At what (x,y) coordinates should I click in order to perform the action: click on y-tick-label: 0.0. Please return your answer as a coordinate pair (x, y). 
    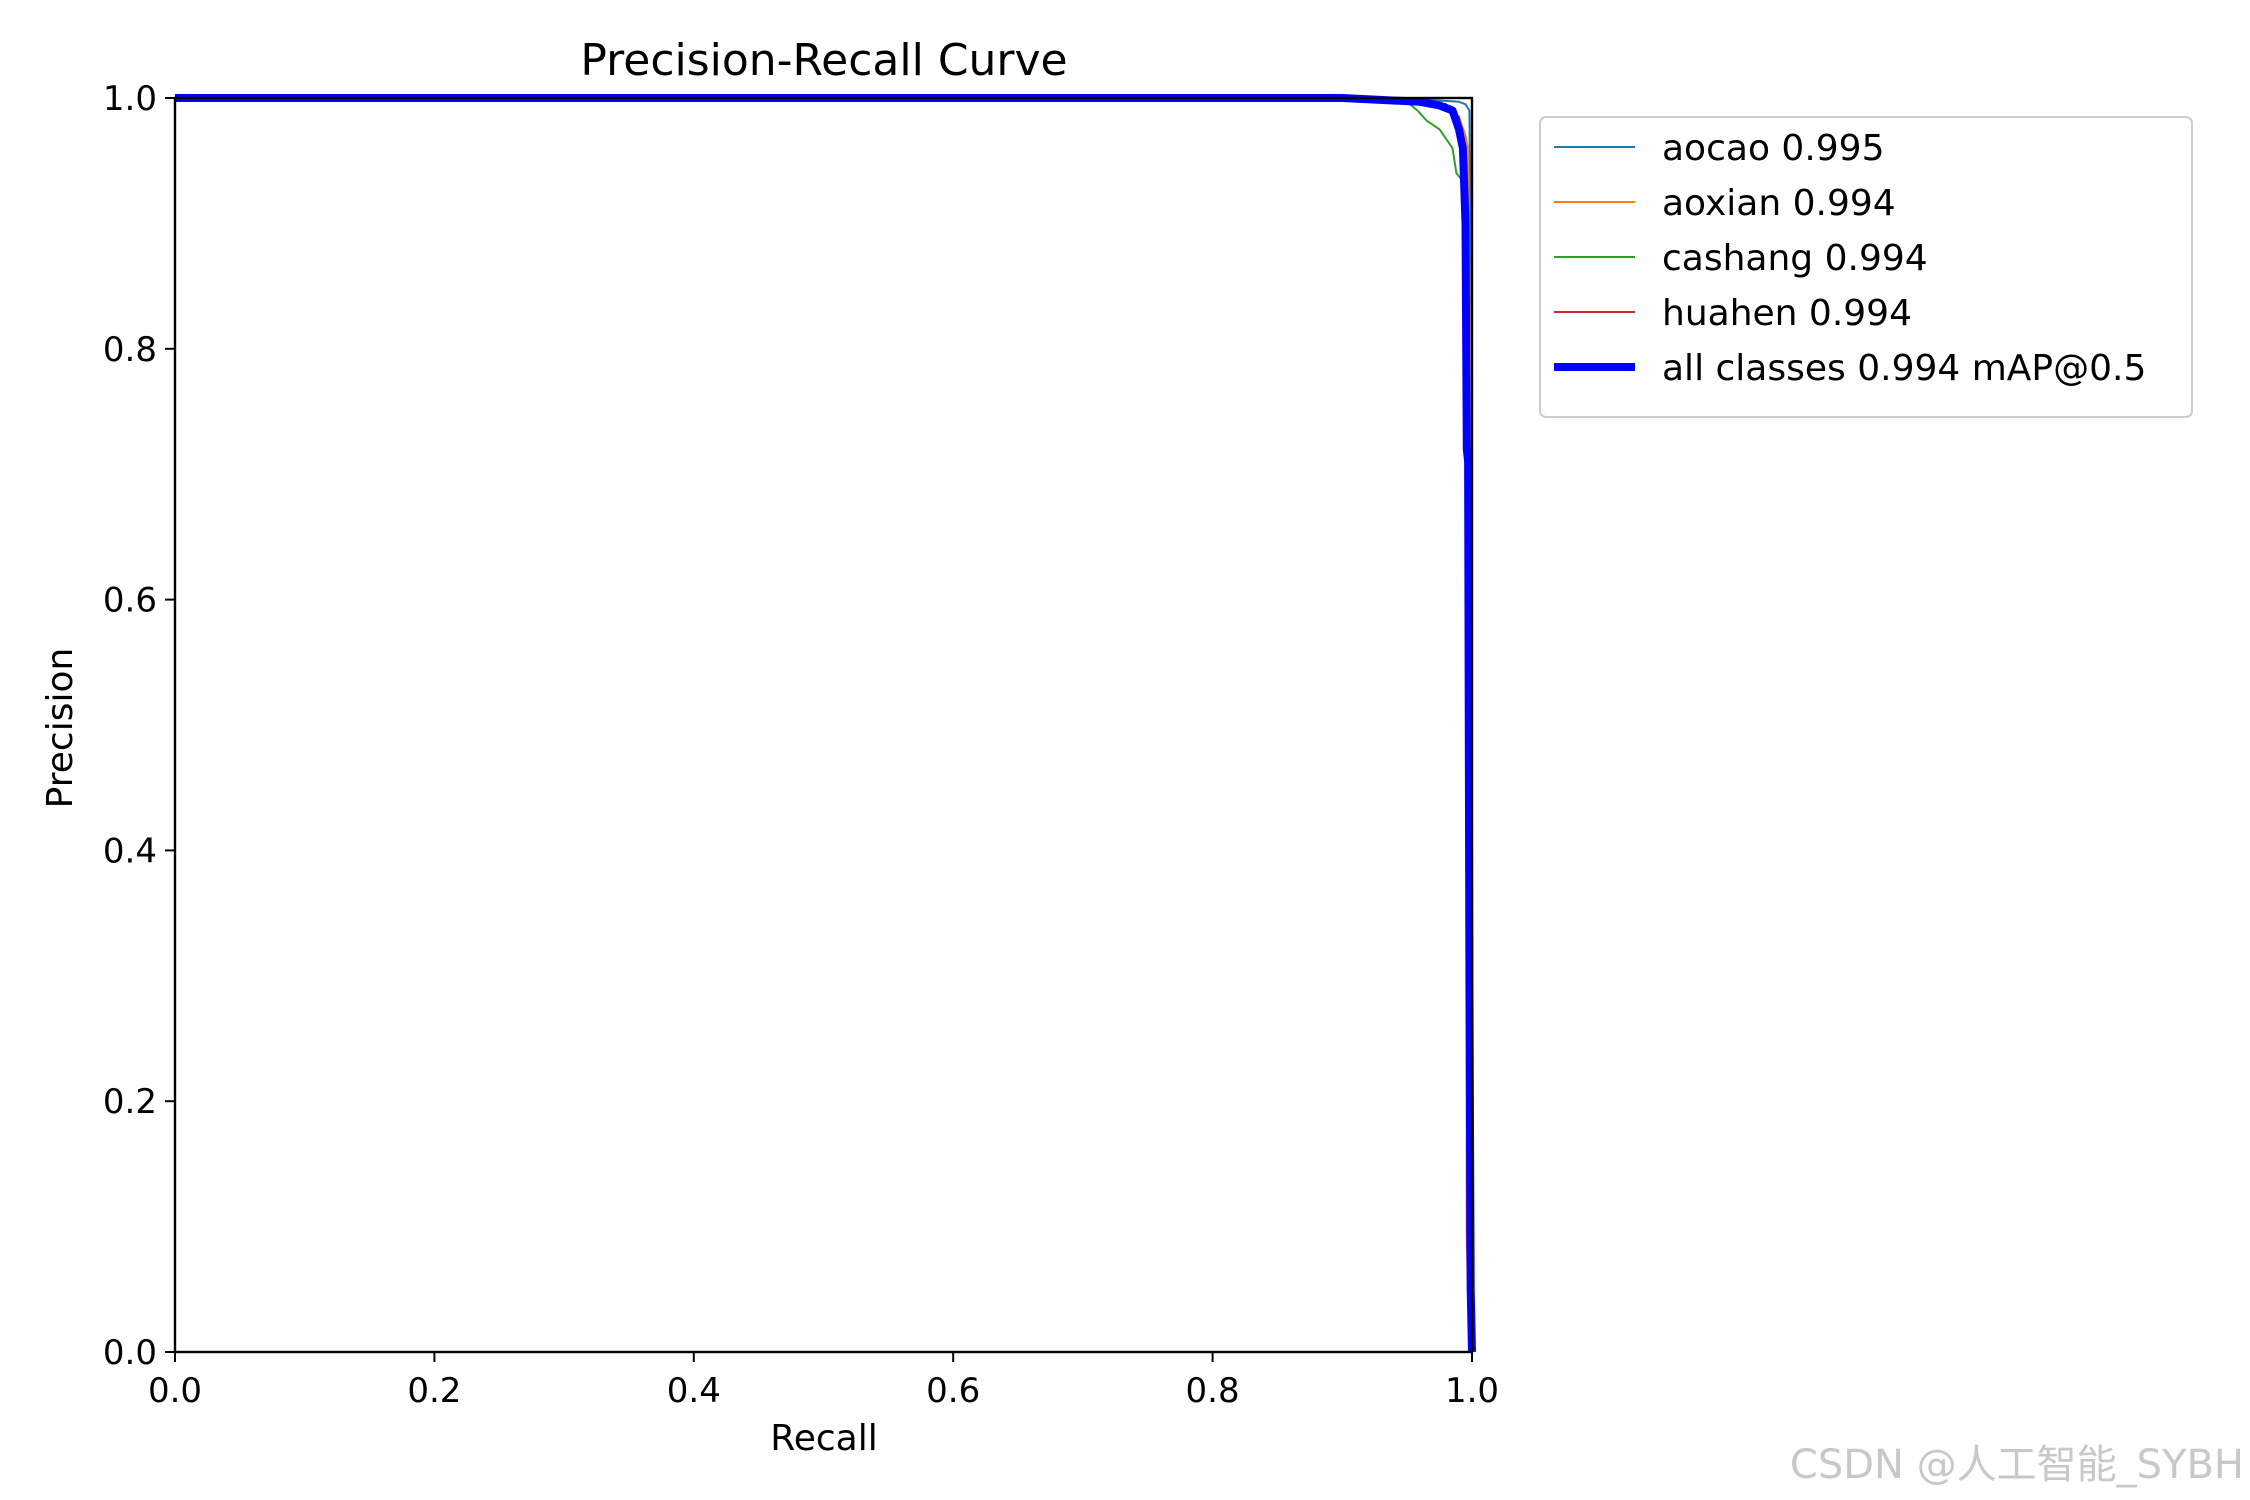
    Looking at the image, I should click on (130, 1353).